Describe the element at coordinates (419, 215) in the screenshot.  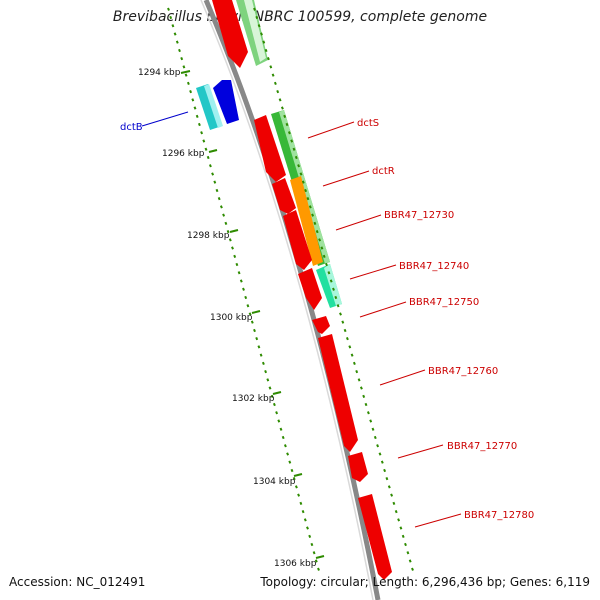
I see `gene-label-12730: BBR47_12730` at that location.